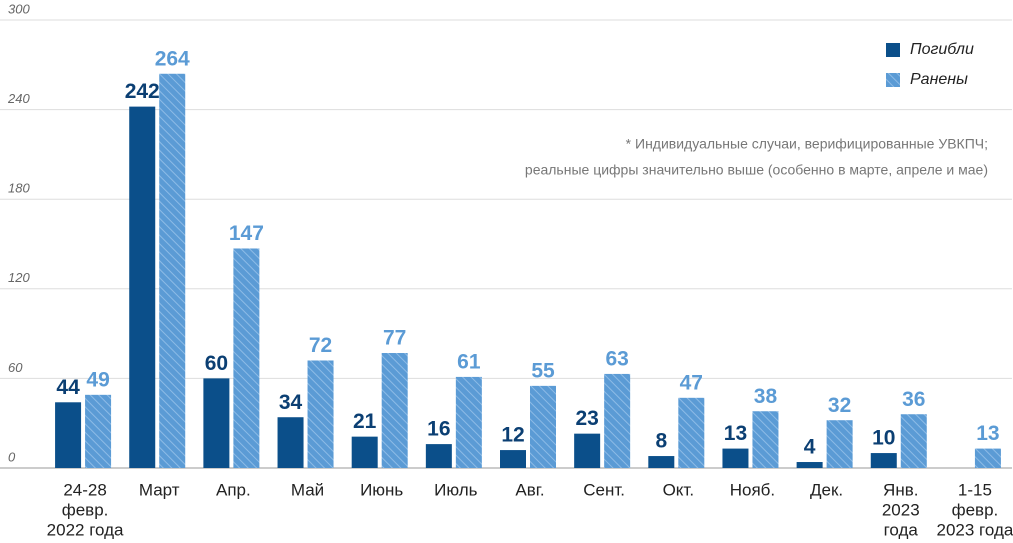  I want to click on value-label: 36, so click(913, 399).